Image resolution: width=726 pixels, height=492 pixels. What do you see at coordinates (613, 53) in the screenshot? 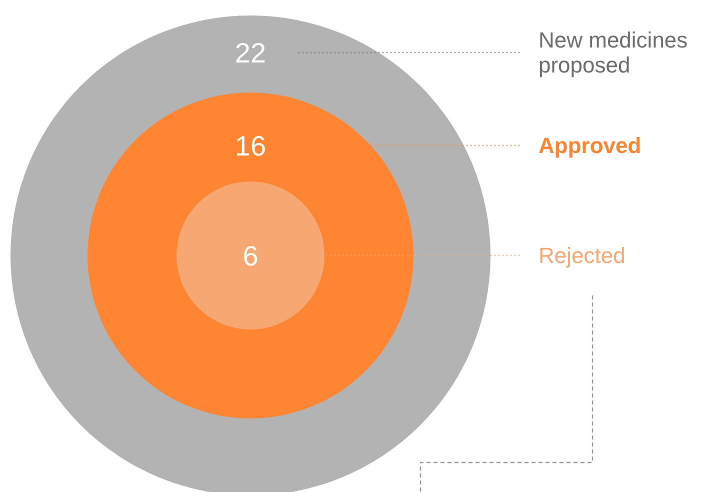
I see `category-label: New medicines proposed` at bounding box center [613, 53].